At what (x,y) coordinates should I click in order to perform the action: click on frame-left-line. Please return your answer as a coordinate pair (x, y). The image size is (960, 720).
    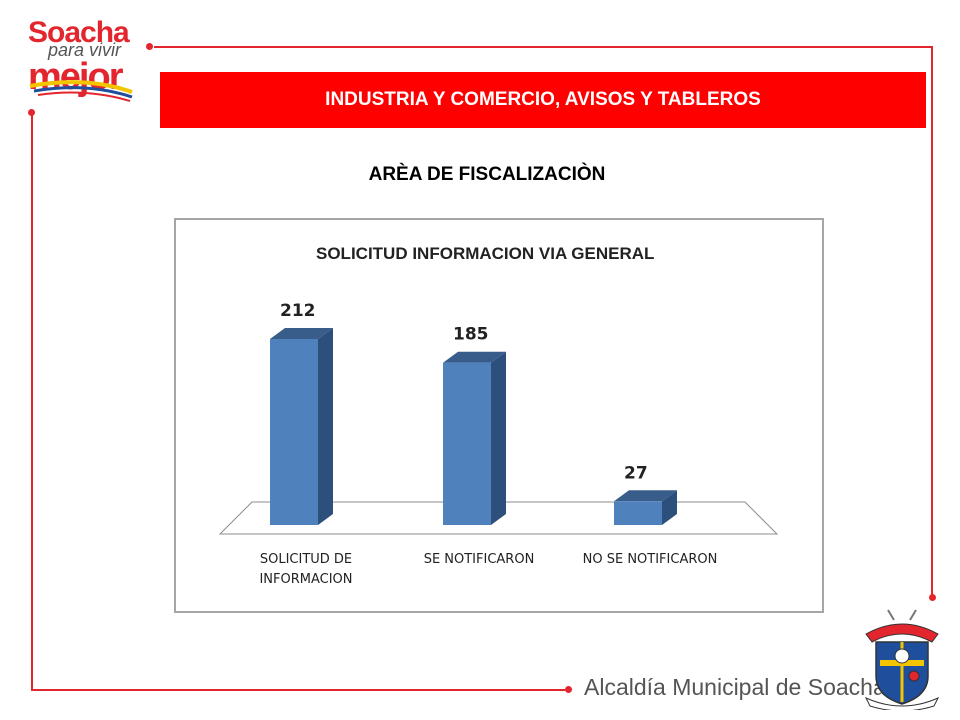
    Looking at the image, I should click on (32, 401).